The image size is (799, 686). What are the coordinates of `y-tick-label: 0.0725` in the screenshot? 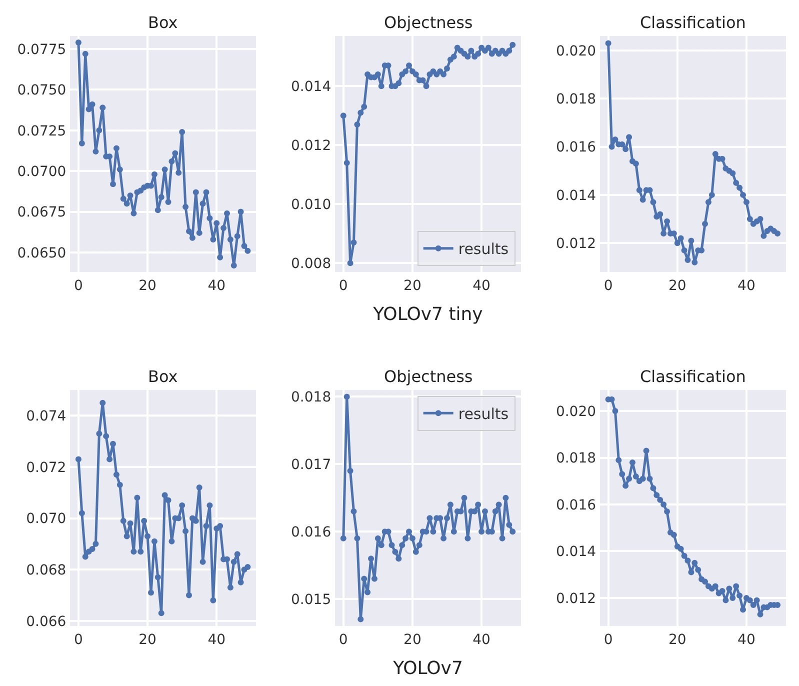 It's located at (41, 131).